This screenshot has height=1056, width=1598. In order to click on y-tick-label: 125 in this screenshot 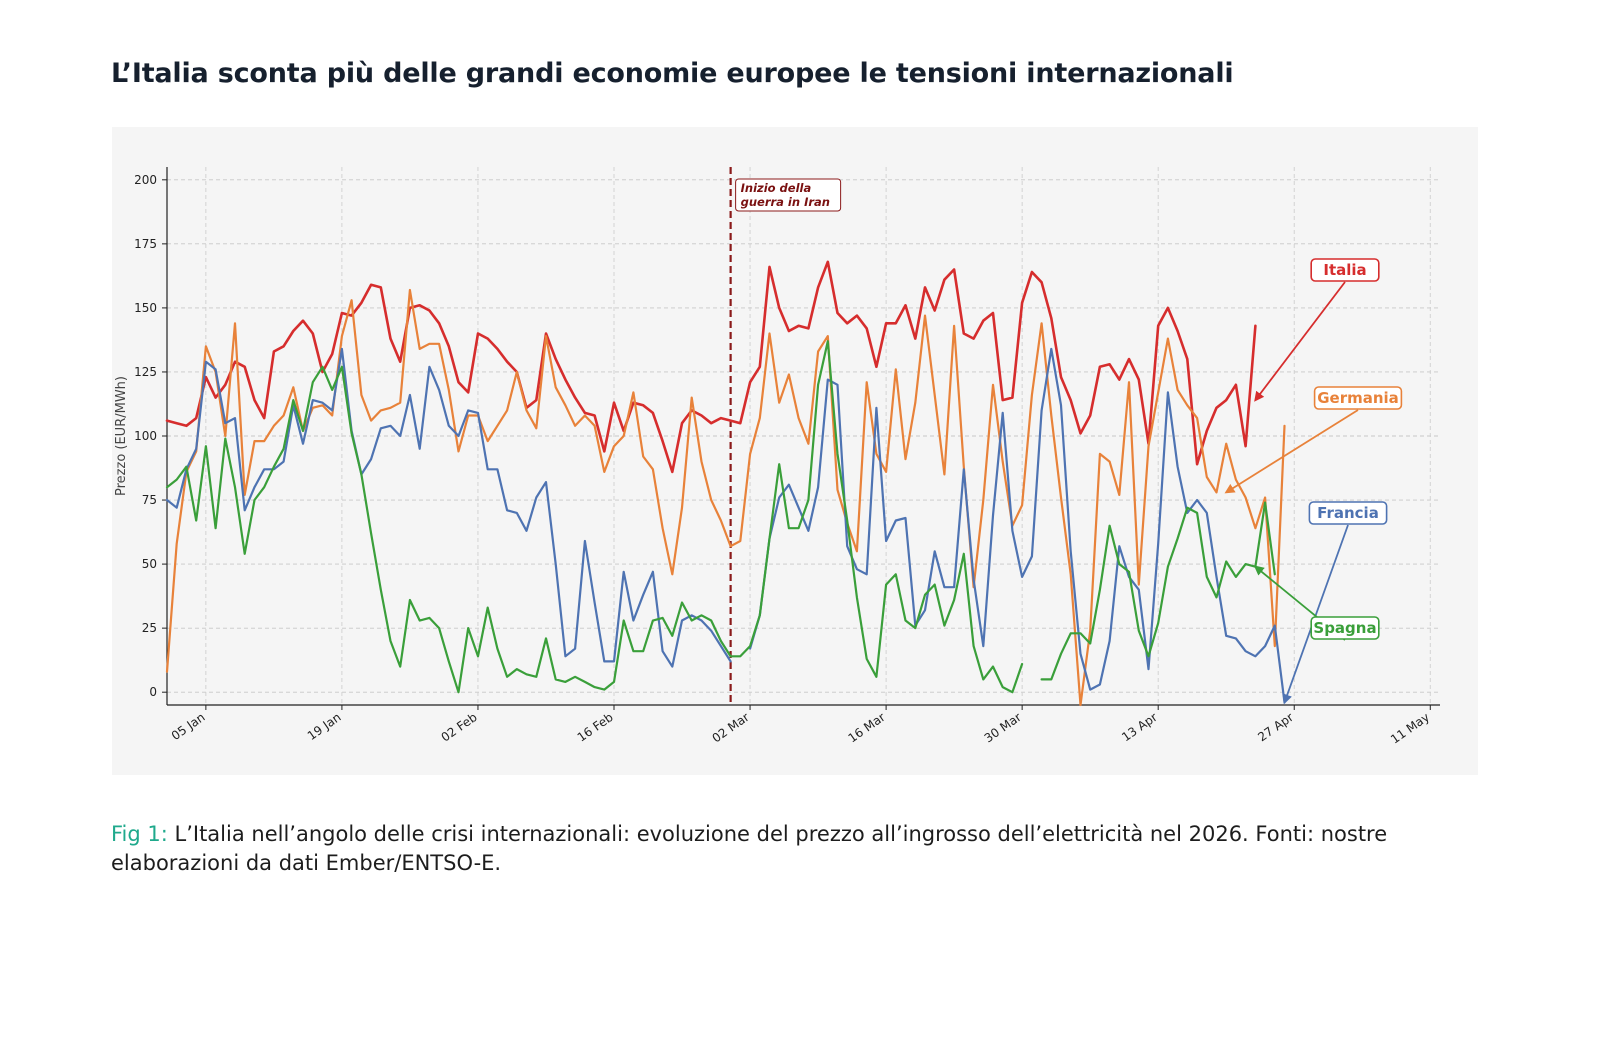, I will do `click(145, 372)`.